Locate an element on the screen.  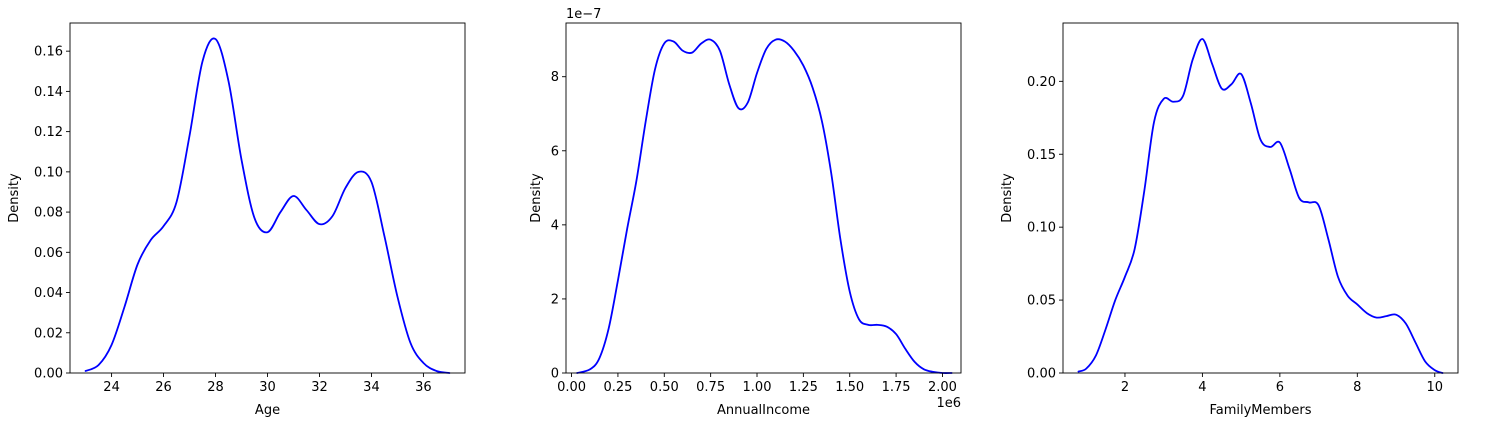
y-tick-label: 0.06 is located at coordinates (48, 253).